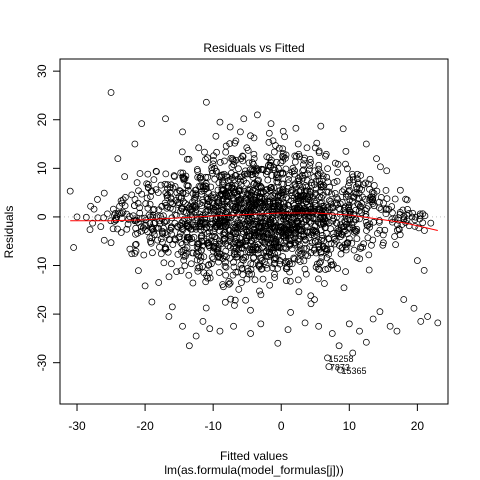 Image resolution: width=480 pixels, height=480 pixels. Describe the element at coordinates (42, 168) in the screenshot. I see `y-tick-label: 10` at that location.